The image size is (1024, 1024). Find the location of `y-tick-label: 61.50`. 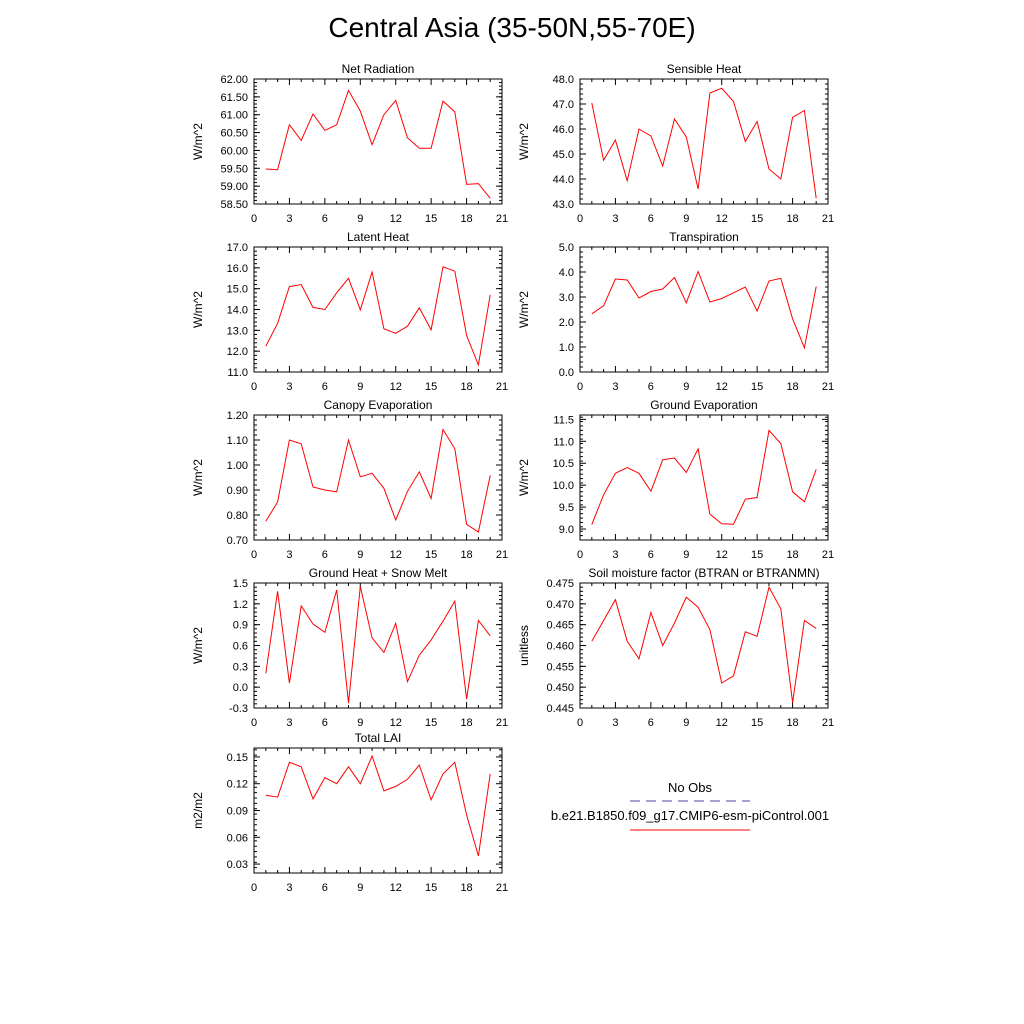

y-tick-label: 61.50 is located at coordinates (234, 98).